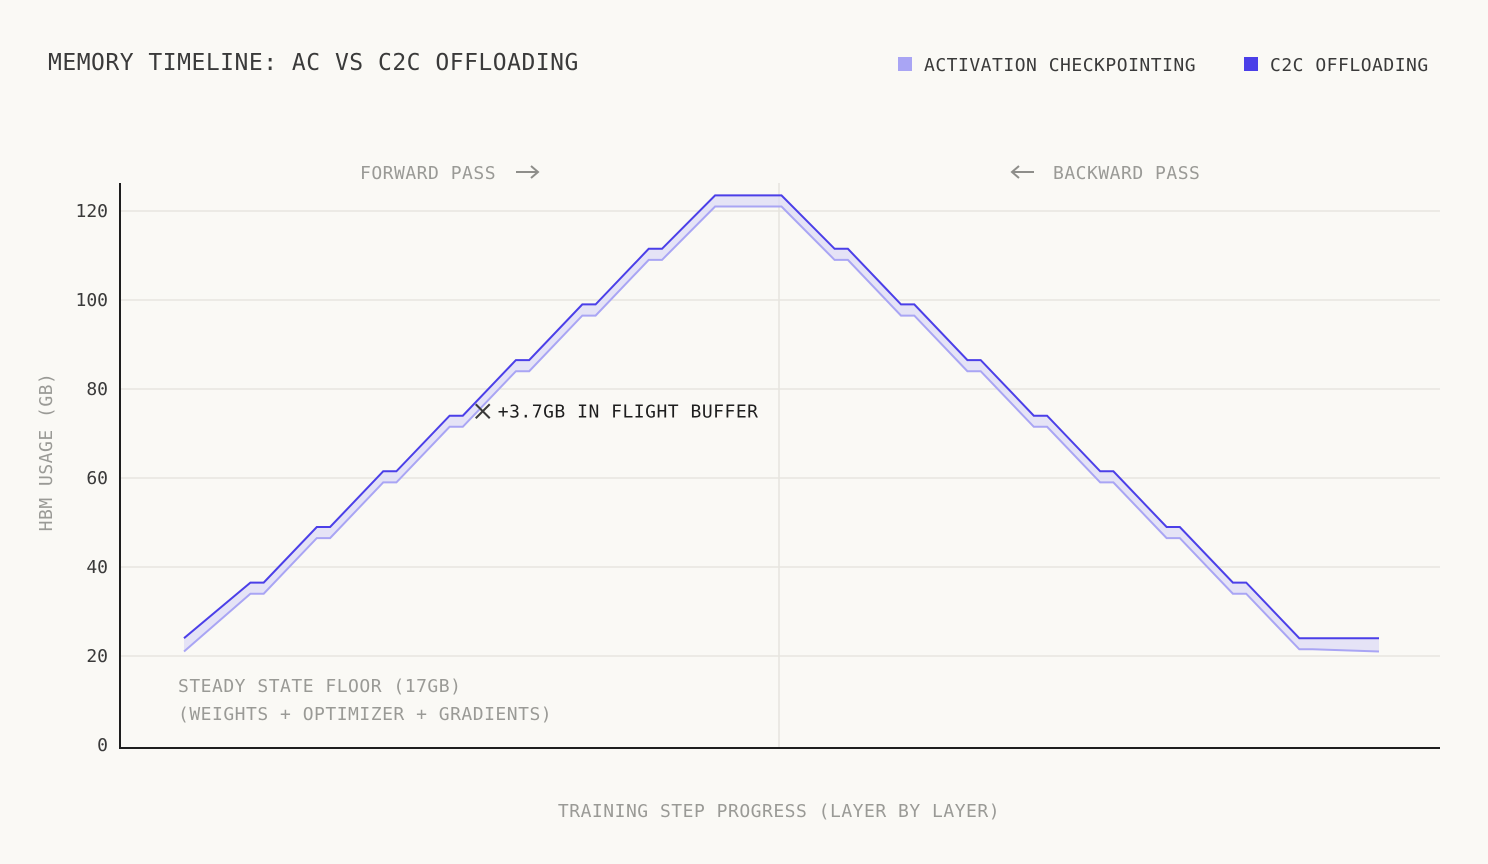 Image resolution: width=1488 pixels, height=864 pixels. What do you see at coordinates (365, 714) in the screenshot?
I see `floor-note-line-2: (WEIGHTS + OPTIMIZER + GRADIENTS)` at bounding box center [365, 714].